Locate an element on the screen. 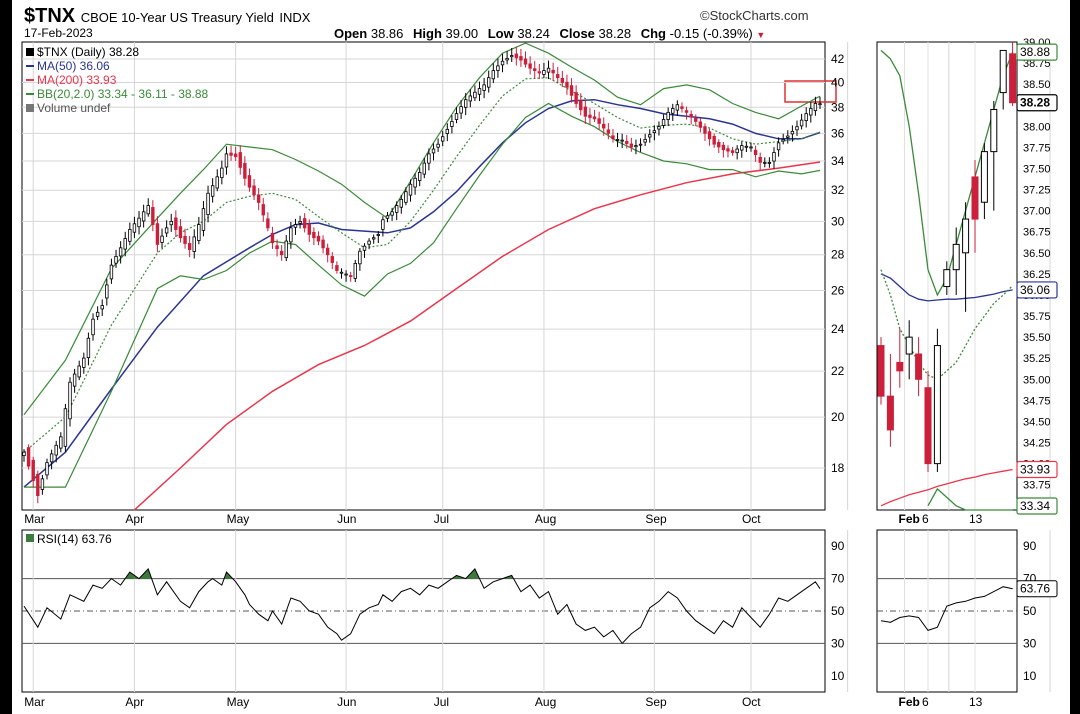  zoom-value-text: 33.34 is located at coordinates (1035, 506).